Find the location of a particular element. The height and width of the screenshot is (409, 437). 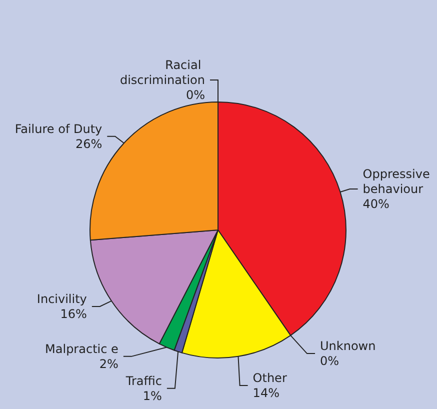

slice-label: Failure of Duty is located at coordinates (58, 129).